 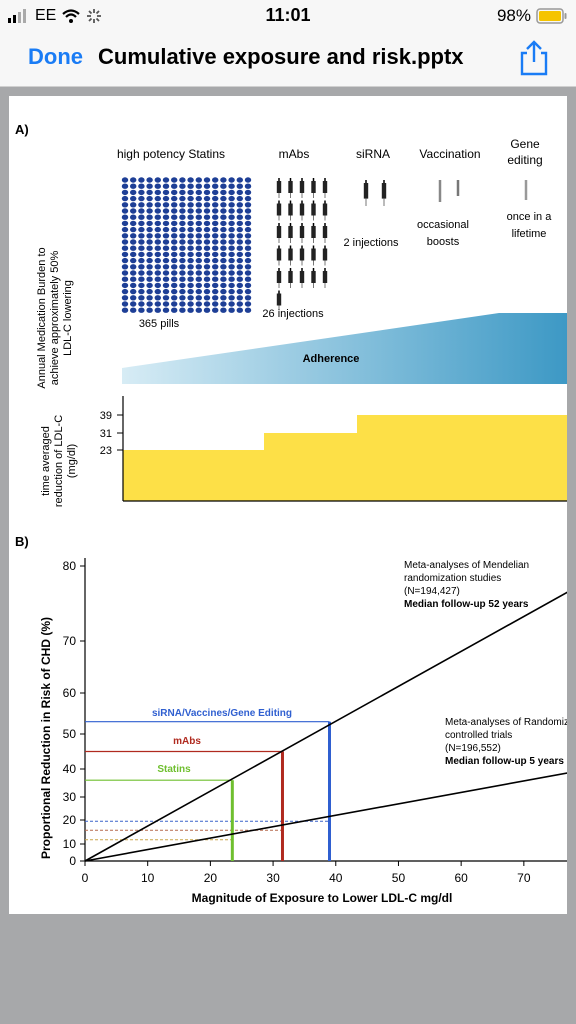 I want to click on rct-annotation: (N=196,552), so click(x=473, y=748).